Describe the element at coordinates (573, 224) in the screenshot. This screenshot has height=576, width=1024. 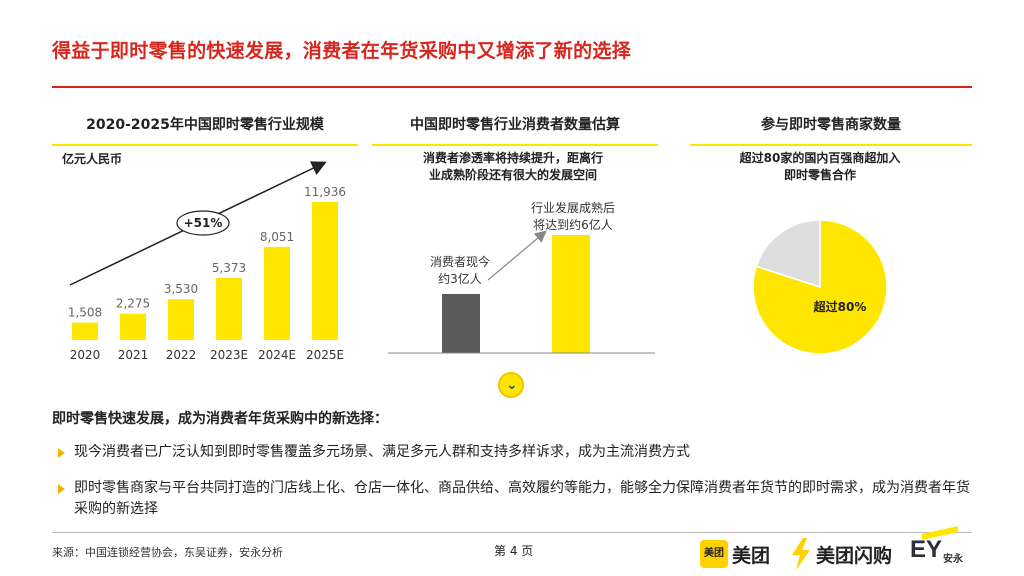
I see `future-label-line2: 将达到约6亿人` at that location.